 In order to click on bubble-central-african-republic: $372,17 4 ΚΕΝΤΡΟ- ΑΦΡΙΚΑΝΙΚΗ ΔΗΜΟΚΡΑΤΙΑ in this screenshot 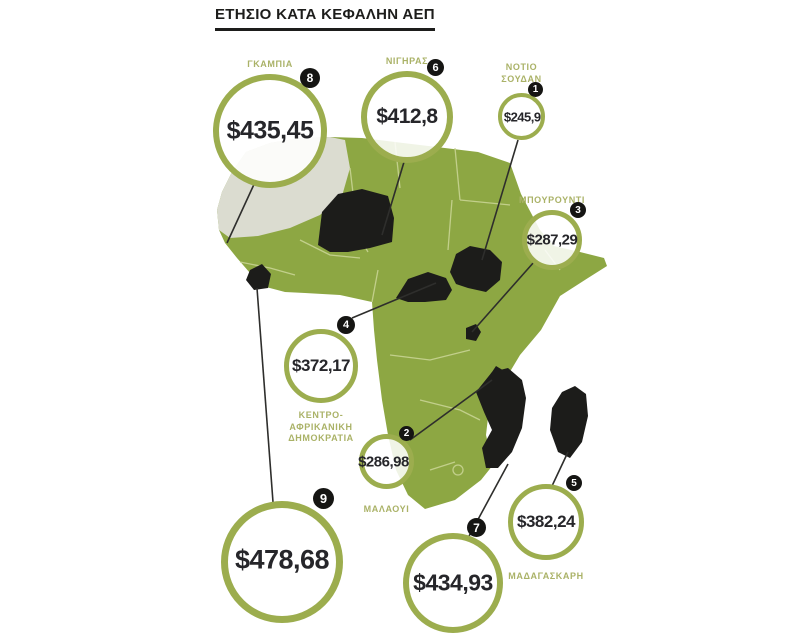, I will do `click(321, 379)`.